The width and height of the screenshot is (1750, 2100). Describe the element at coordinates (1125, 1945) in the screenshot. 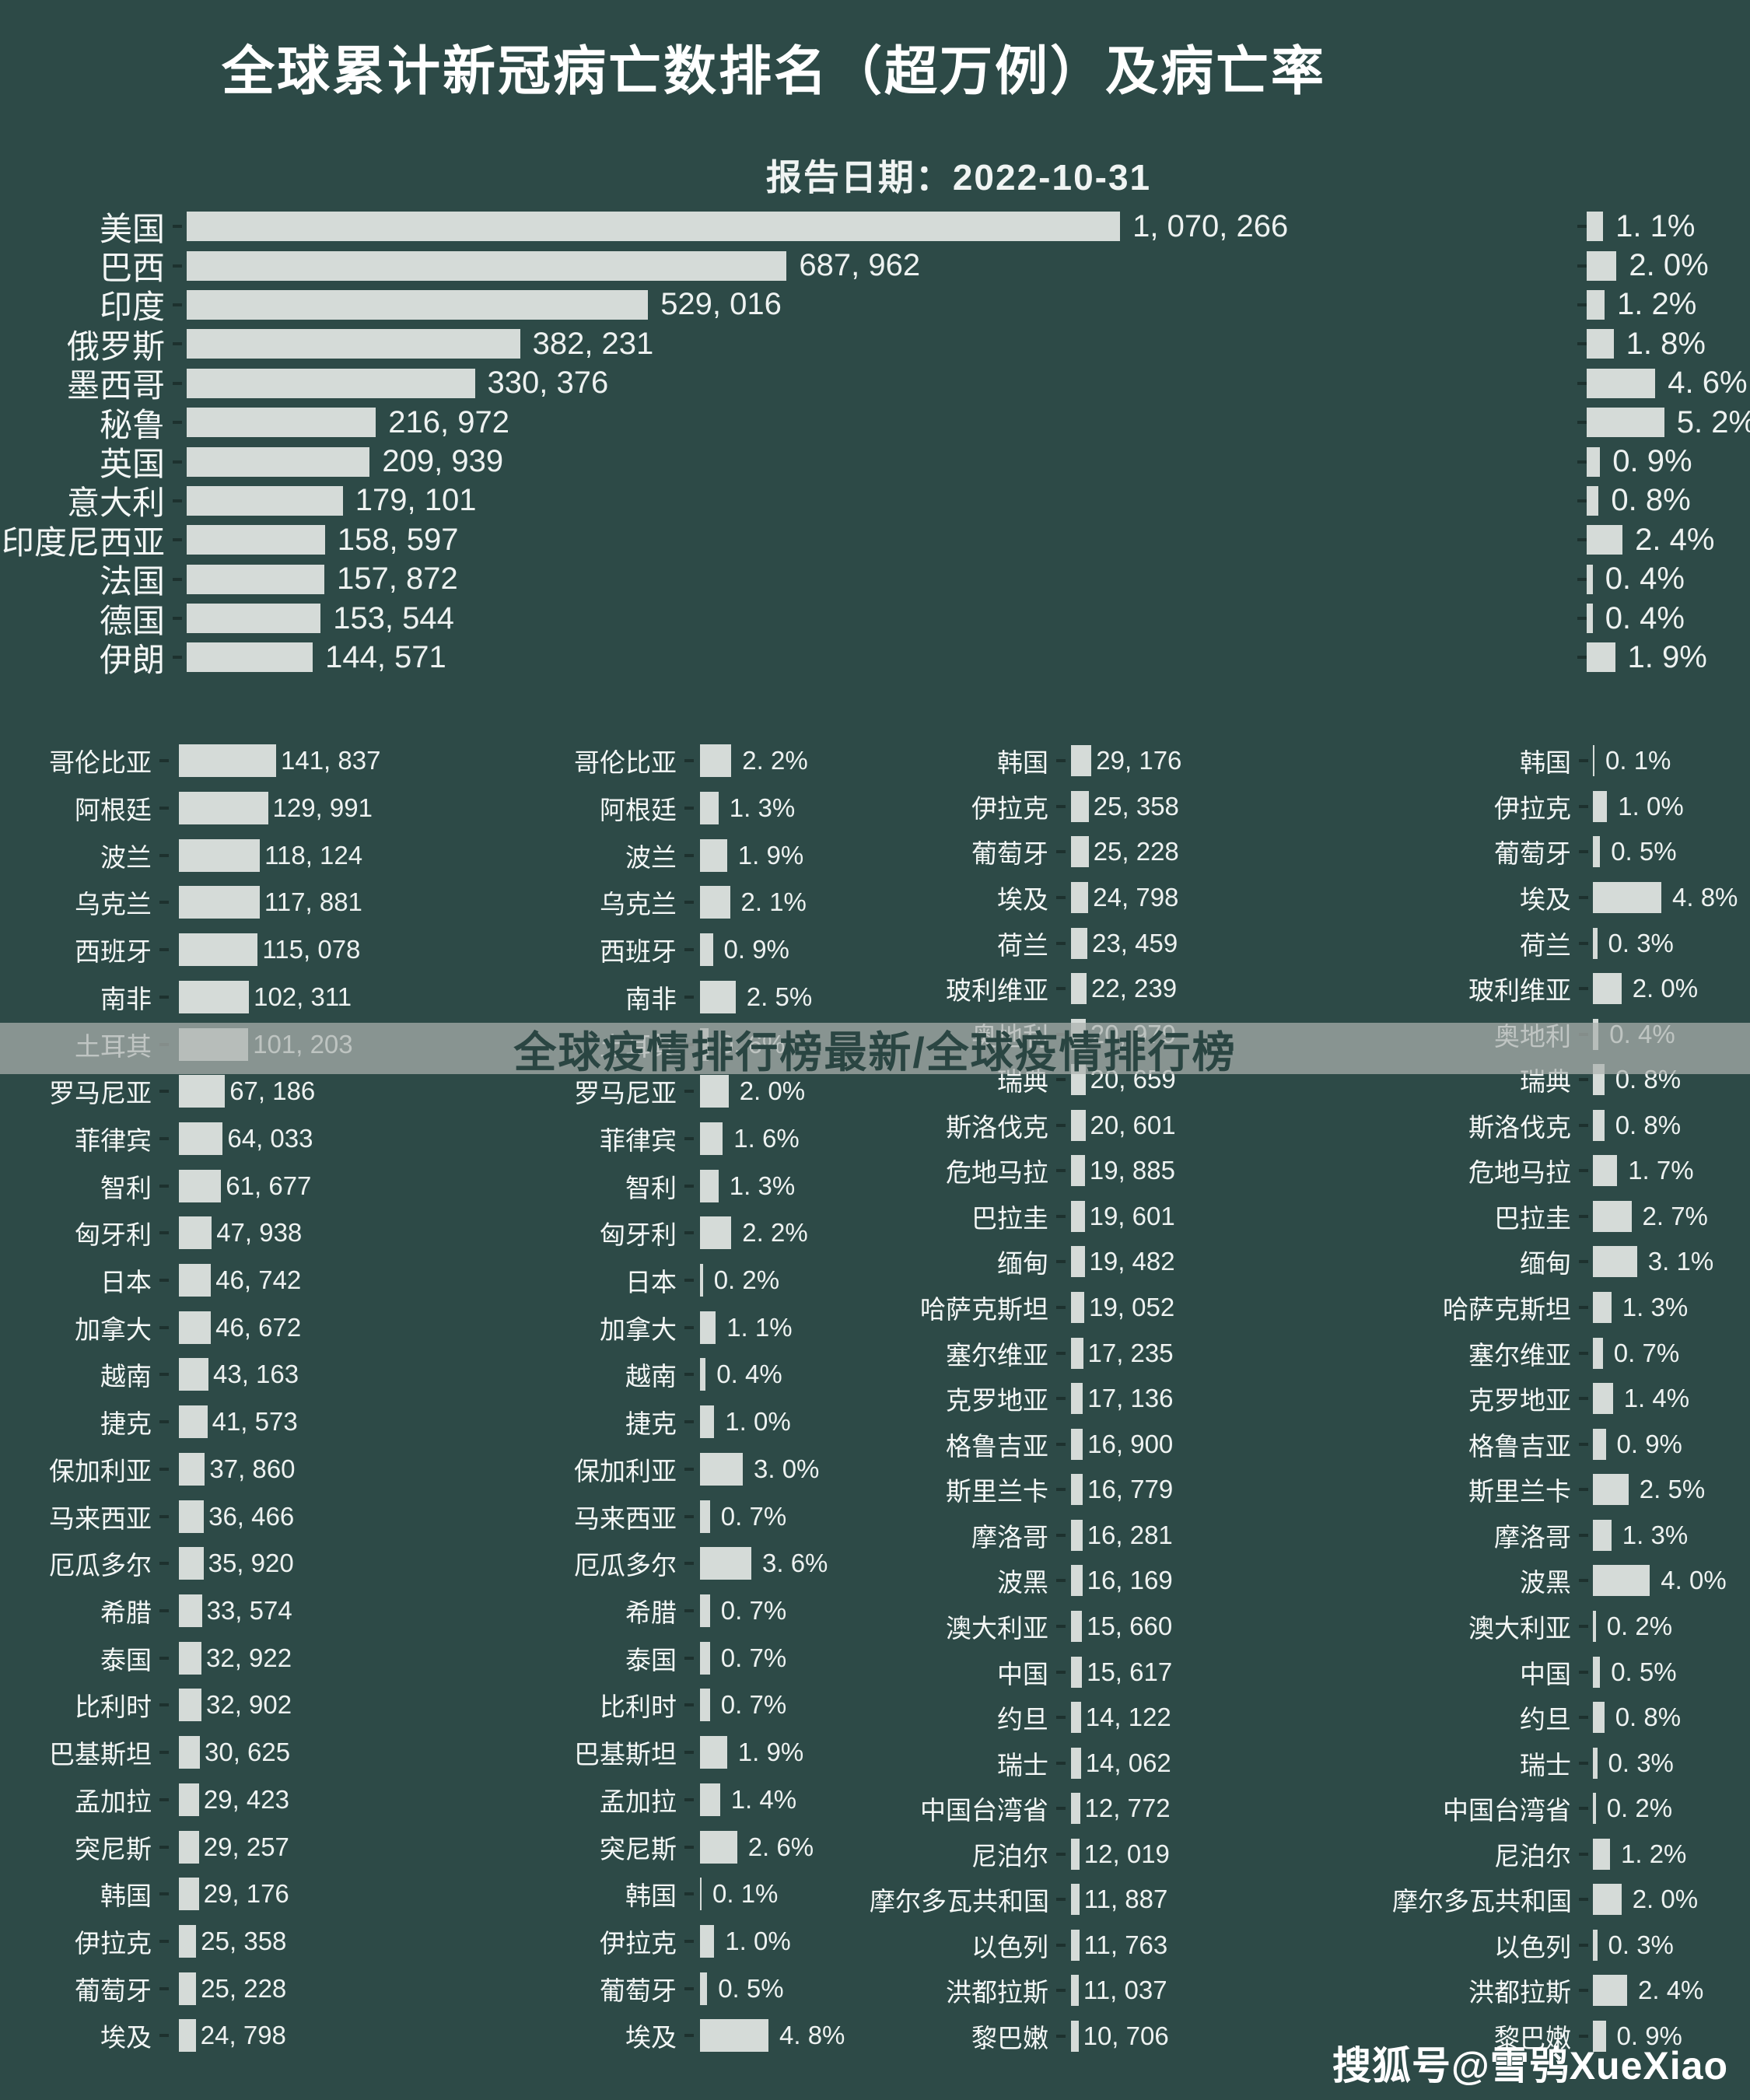

I see `deaths-value-label: 11, 763` at that location.